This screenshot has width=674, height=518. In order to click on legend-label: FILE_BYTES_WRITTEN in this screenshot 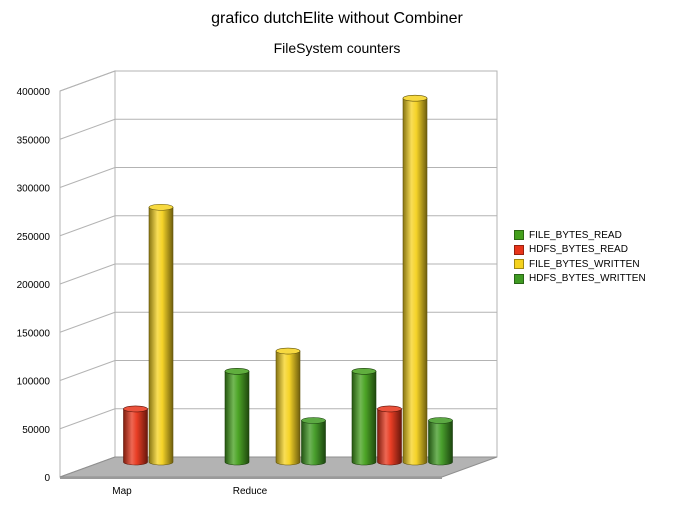, I will do `click(584, 264)`.